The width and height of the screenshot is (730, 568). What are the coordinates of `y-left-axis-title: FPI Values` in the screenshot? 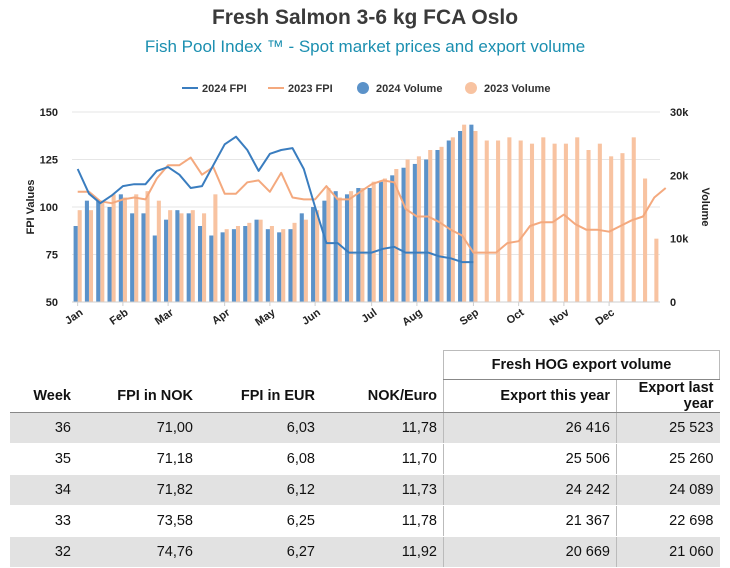 It's located at (31, 206).